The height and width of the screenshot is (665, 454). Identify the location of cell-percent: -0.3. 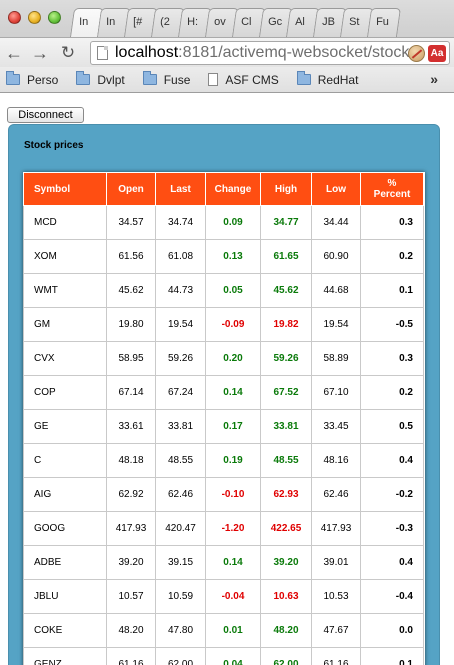
(392, 528).